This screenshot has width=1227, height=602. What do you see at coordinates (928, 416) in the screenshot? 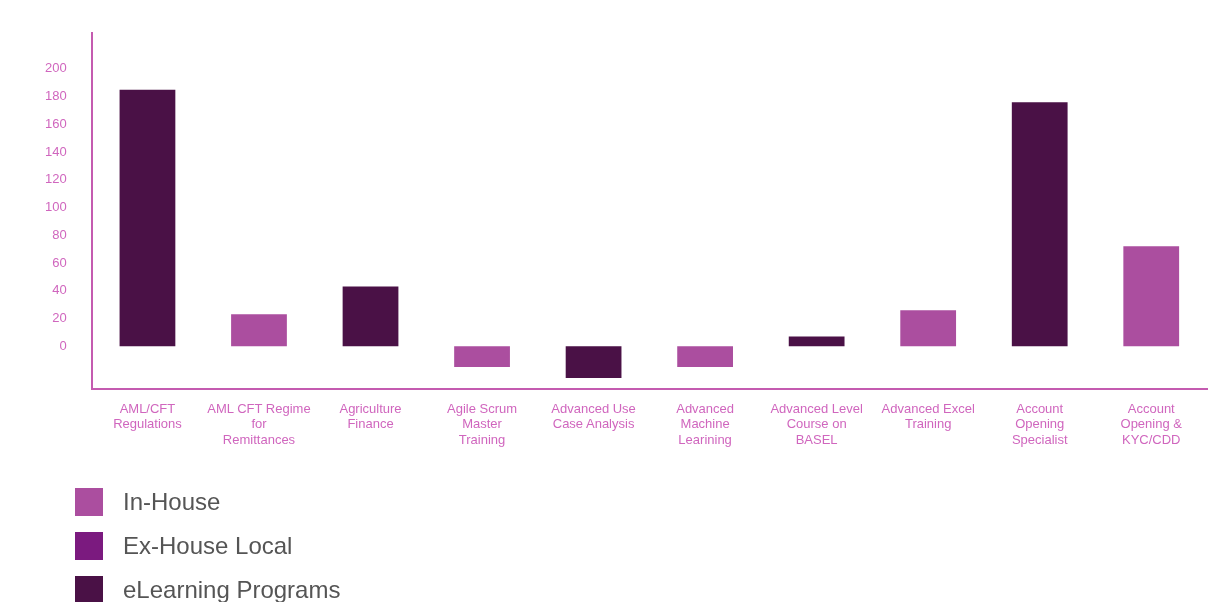
I see `x-tick-label: Advanced Excel Training` at bounding box center [928, 416].